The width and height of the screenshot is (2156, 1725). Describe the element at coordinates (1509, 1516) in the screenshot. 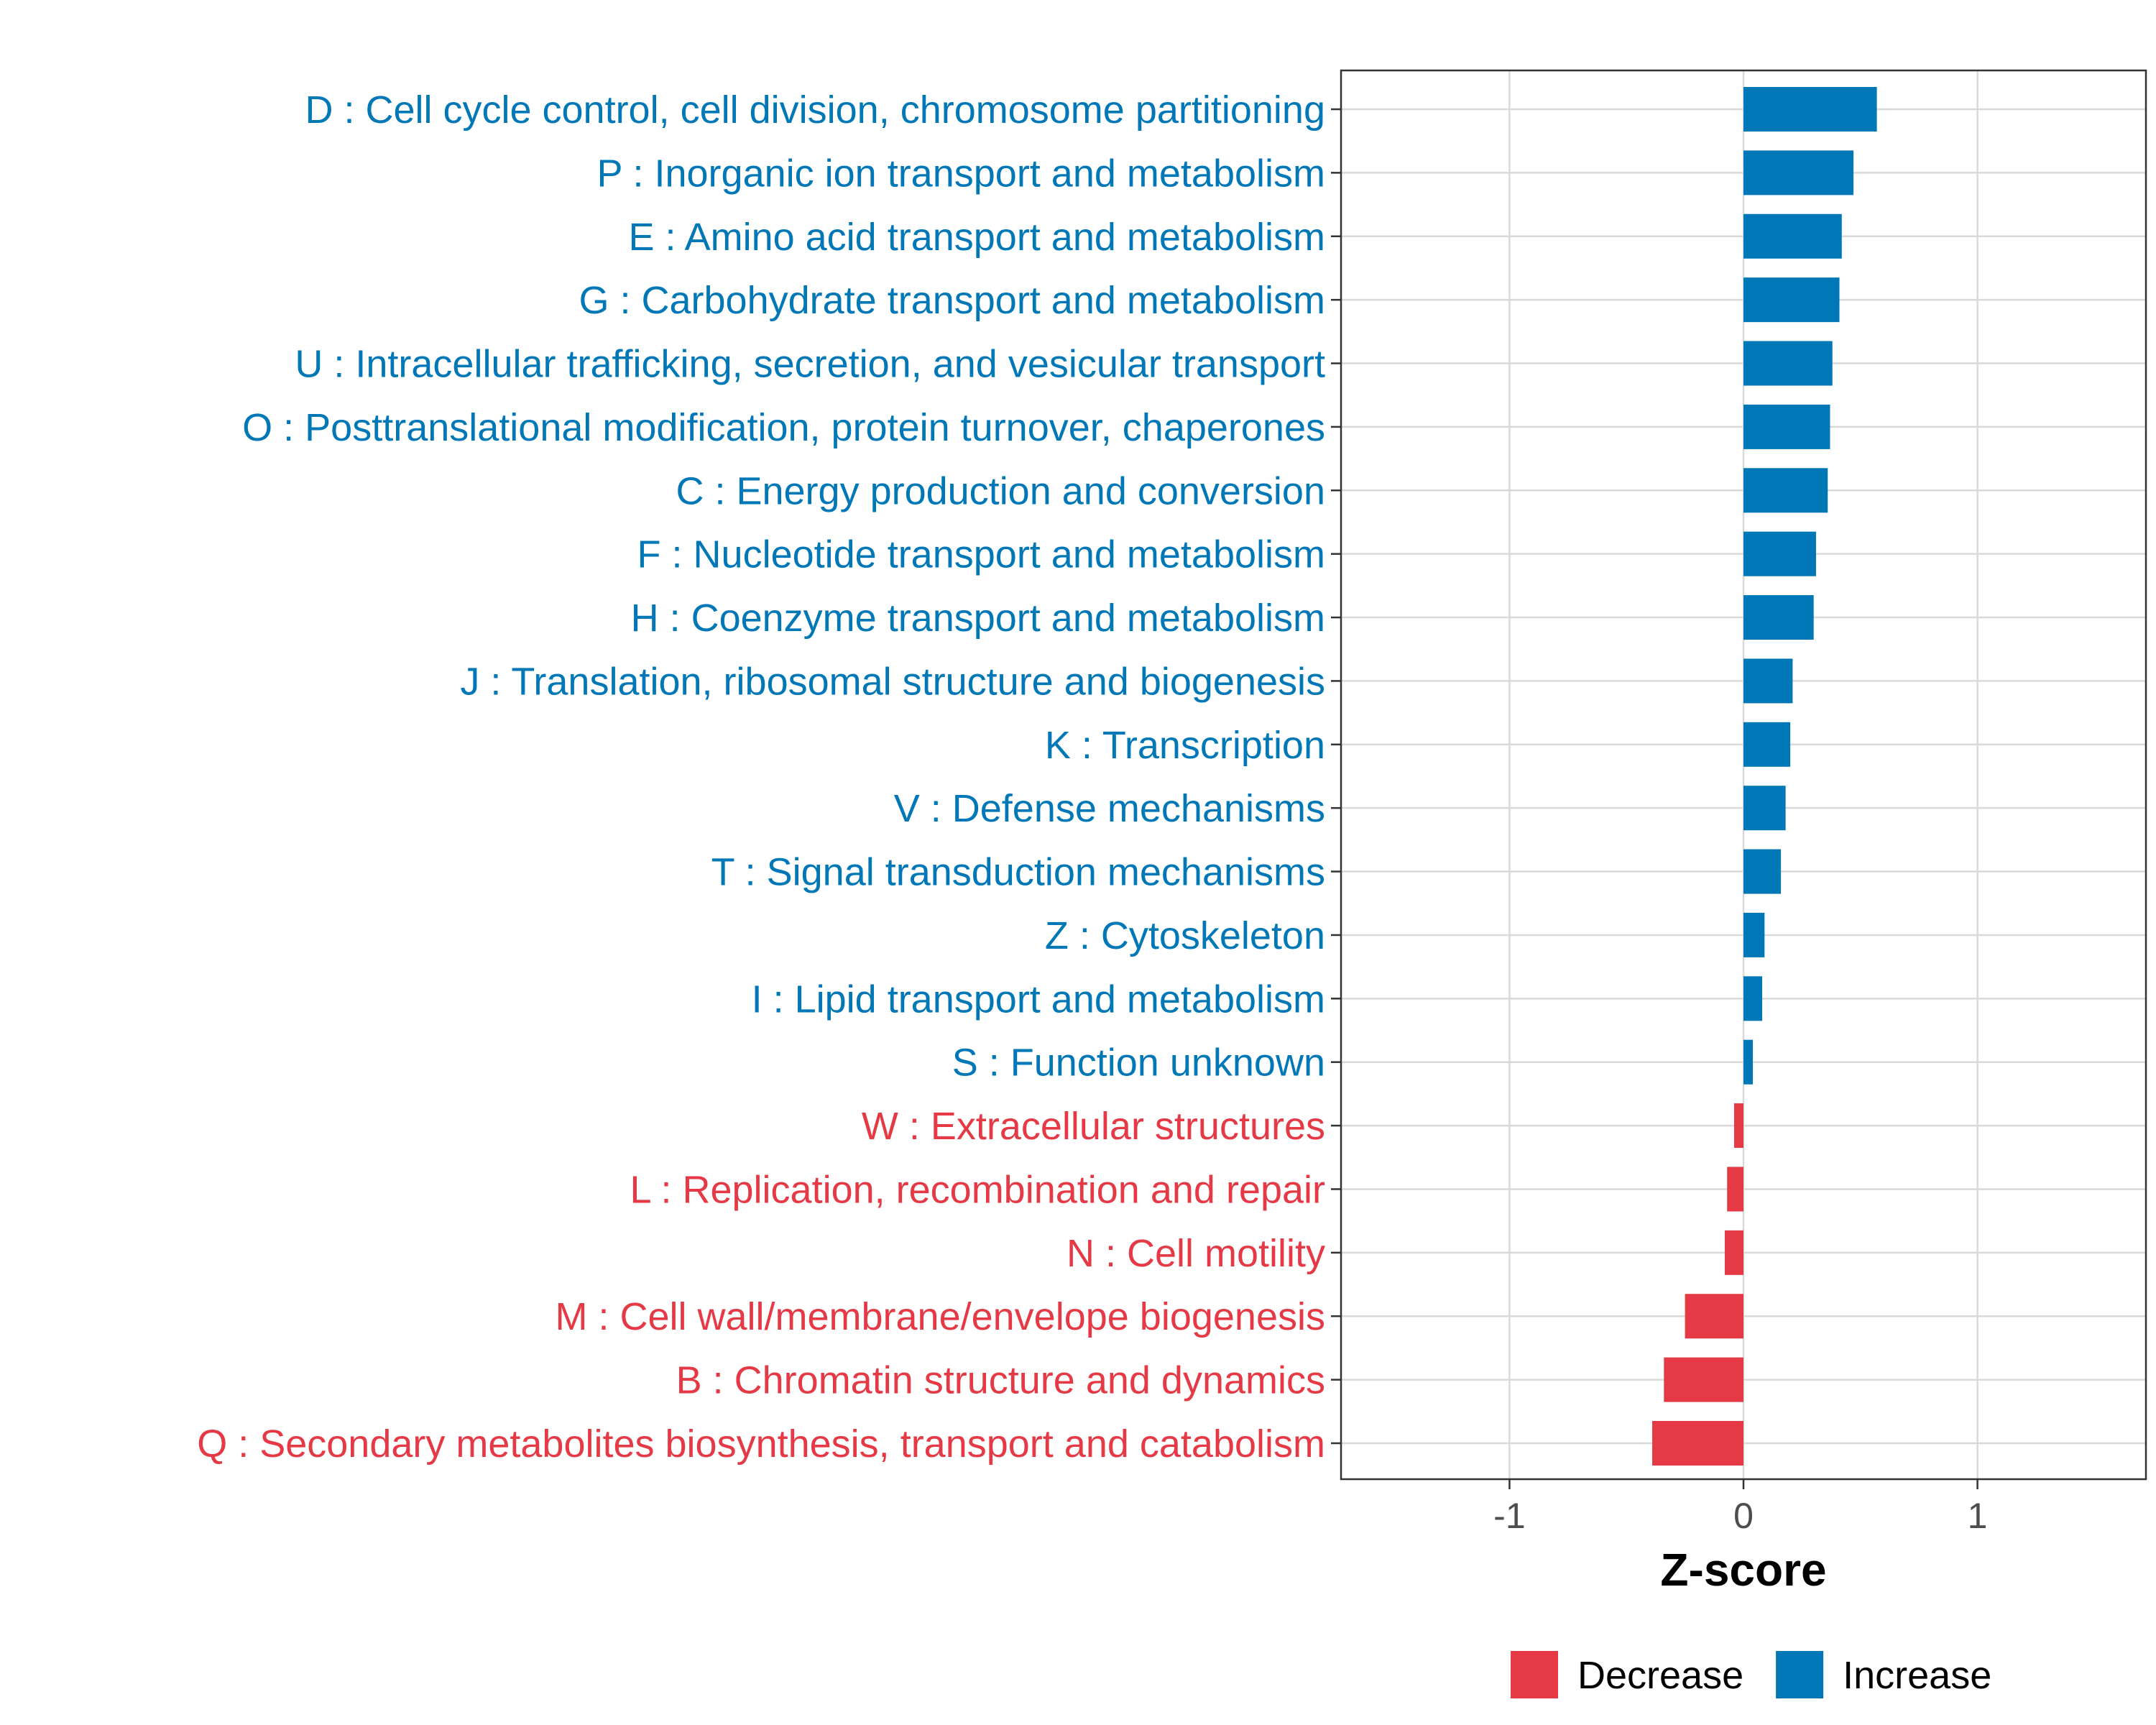

I see `x-tick-label: -1` at that location.